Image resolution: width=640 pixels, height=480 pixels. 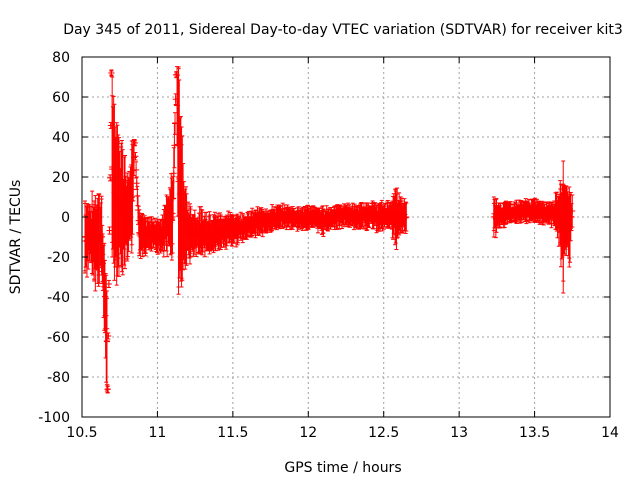 I want to click on x-tick-label: 10.5, so click(x=81, y=433).